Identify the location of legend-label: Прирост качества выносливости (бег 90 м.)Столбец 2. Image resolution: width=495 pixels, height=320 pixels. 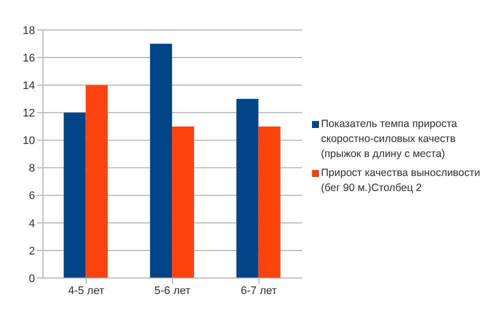
(401, 181).